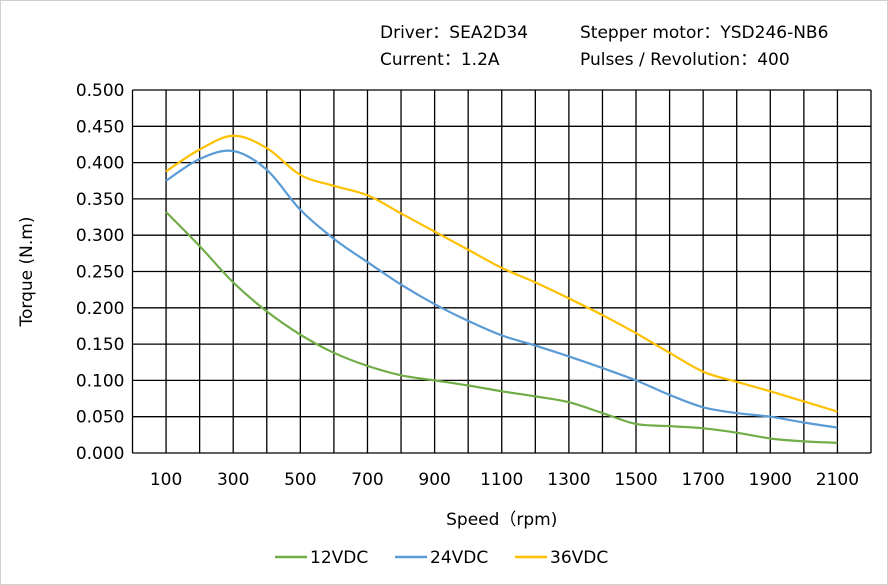 This screenshot has height=585, width=888. I want to click on legend-label-12vdc: 12VDC, so click(339, 558).